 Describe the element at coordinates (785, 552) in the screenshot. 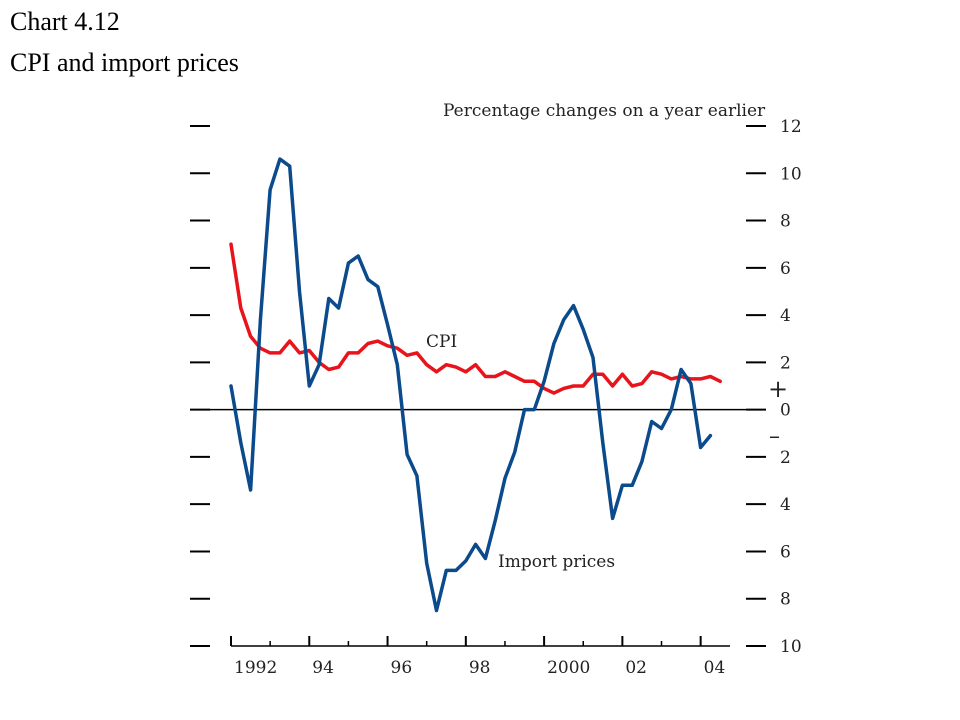

I see `y-tick-label: 6` at that location.